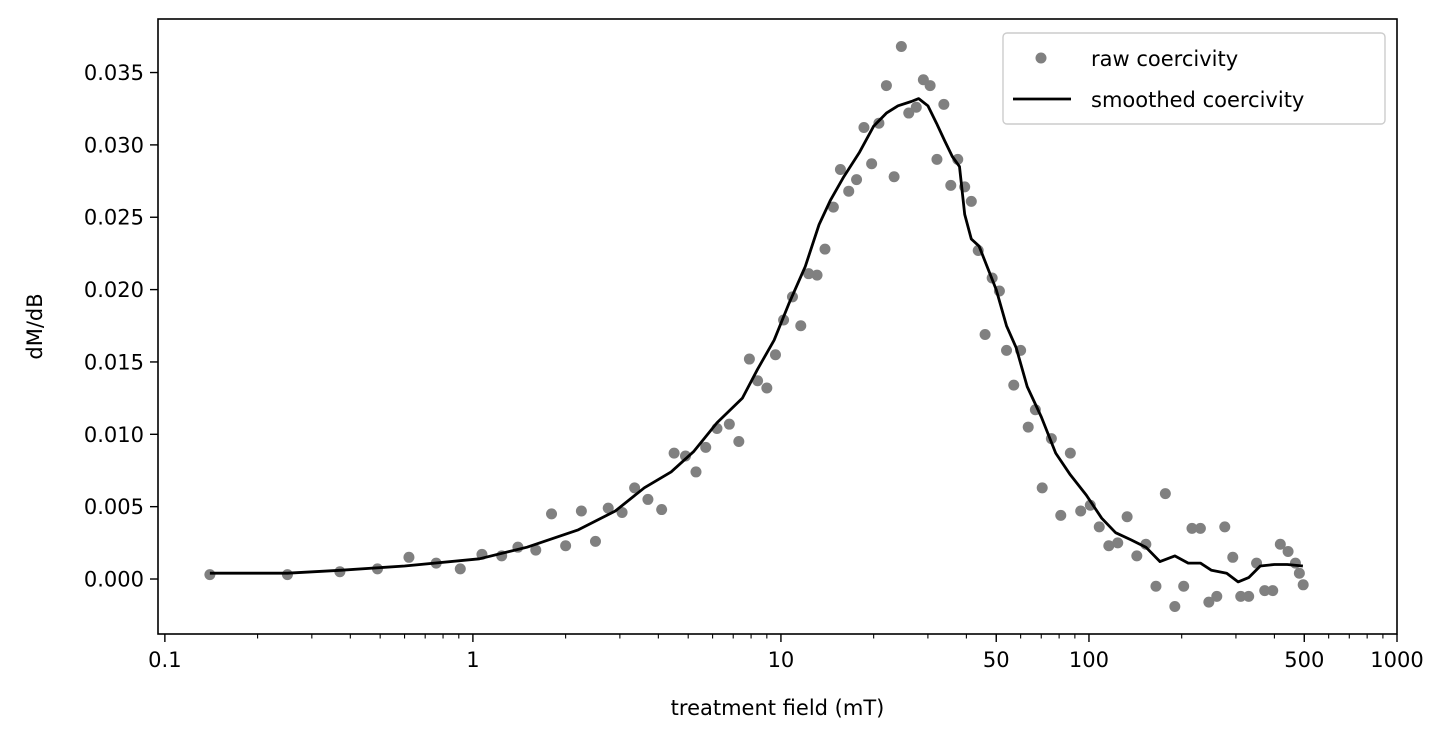 This screenshot has height=742, width=1453. Describe the element at coordinates (114, 145) in the screenshot. I see `y-tick-label: 0.030` at that location.